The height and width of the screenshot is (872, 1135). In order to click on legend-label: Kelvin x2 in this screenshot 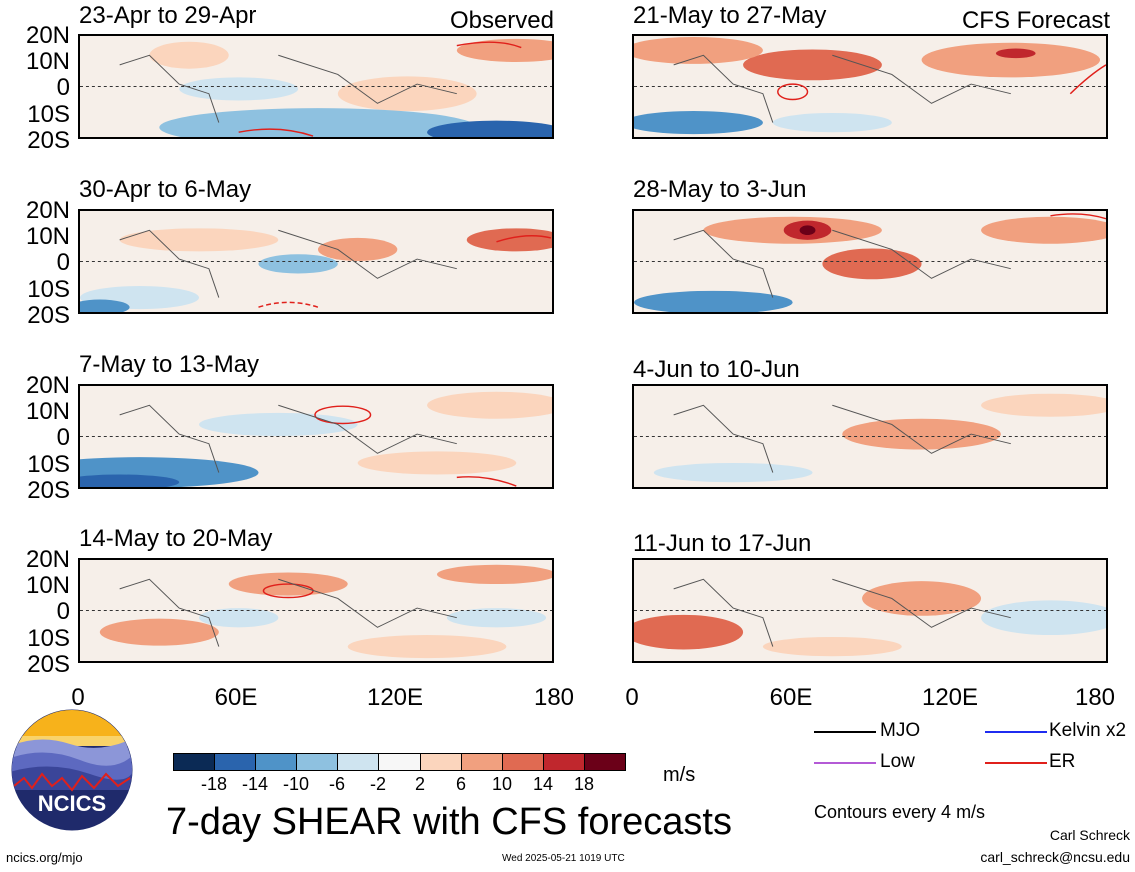, I will do `click(1088, 730)`.